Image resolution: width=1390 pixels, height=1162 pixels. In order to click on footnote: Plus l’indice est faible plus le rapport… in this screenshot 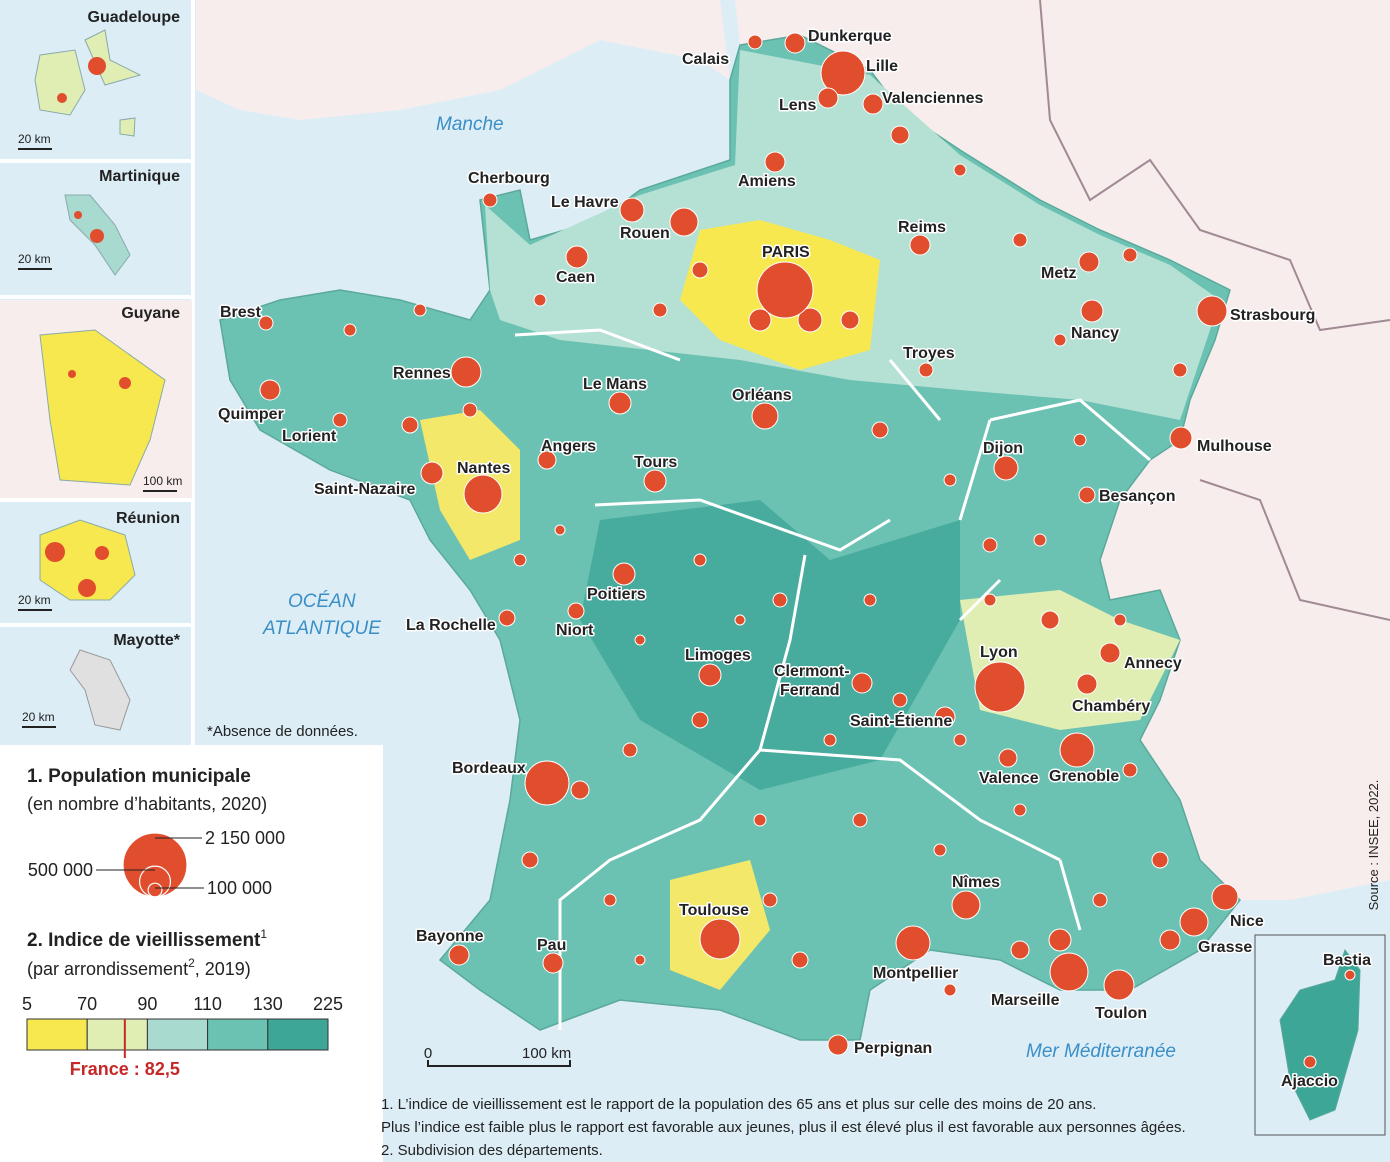, I will do `click(783, 1127)`.